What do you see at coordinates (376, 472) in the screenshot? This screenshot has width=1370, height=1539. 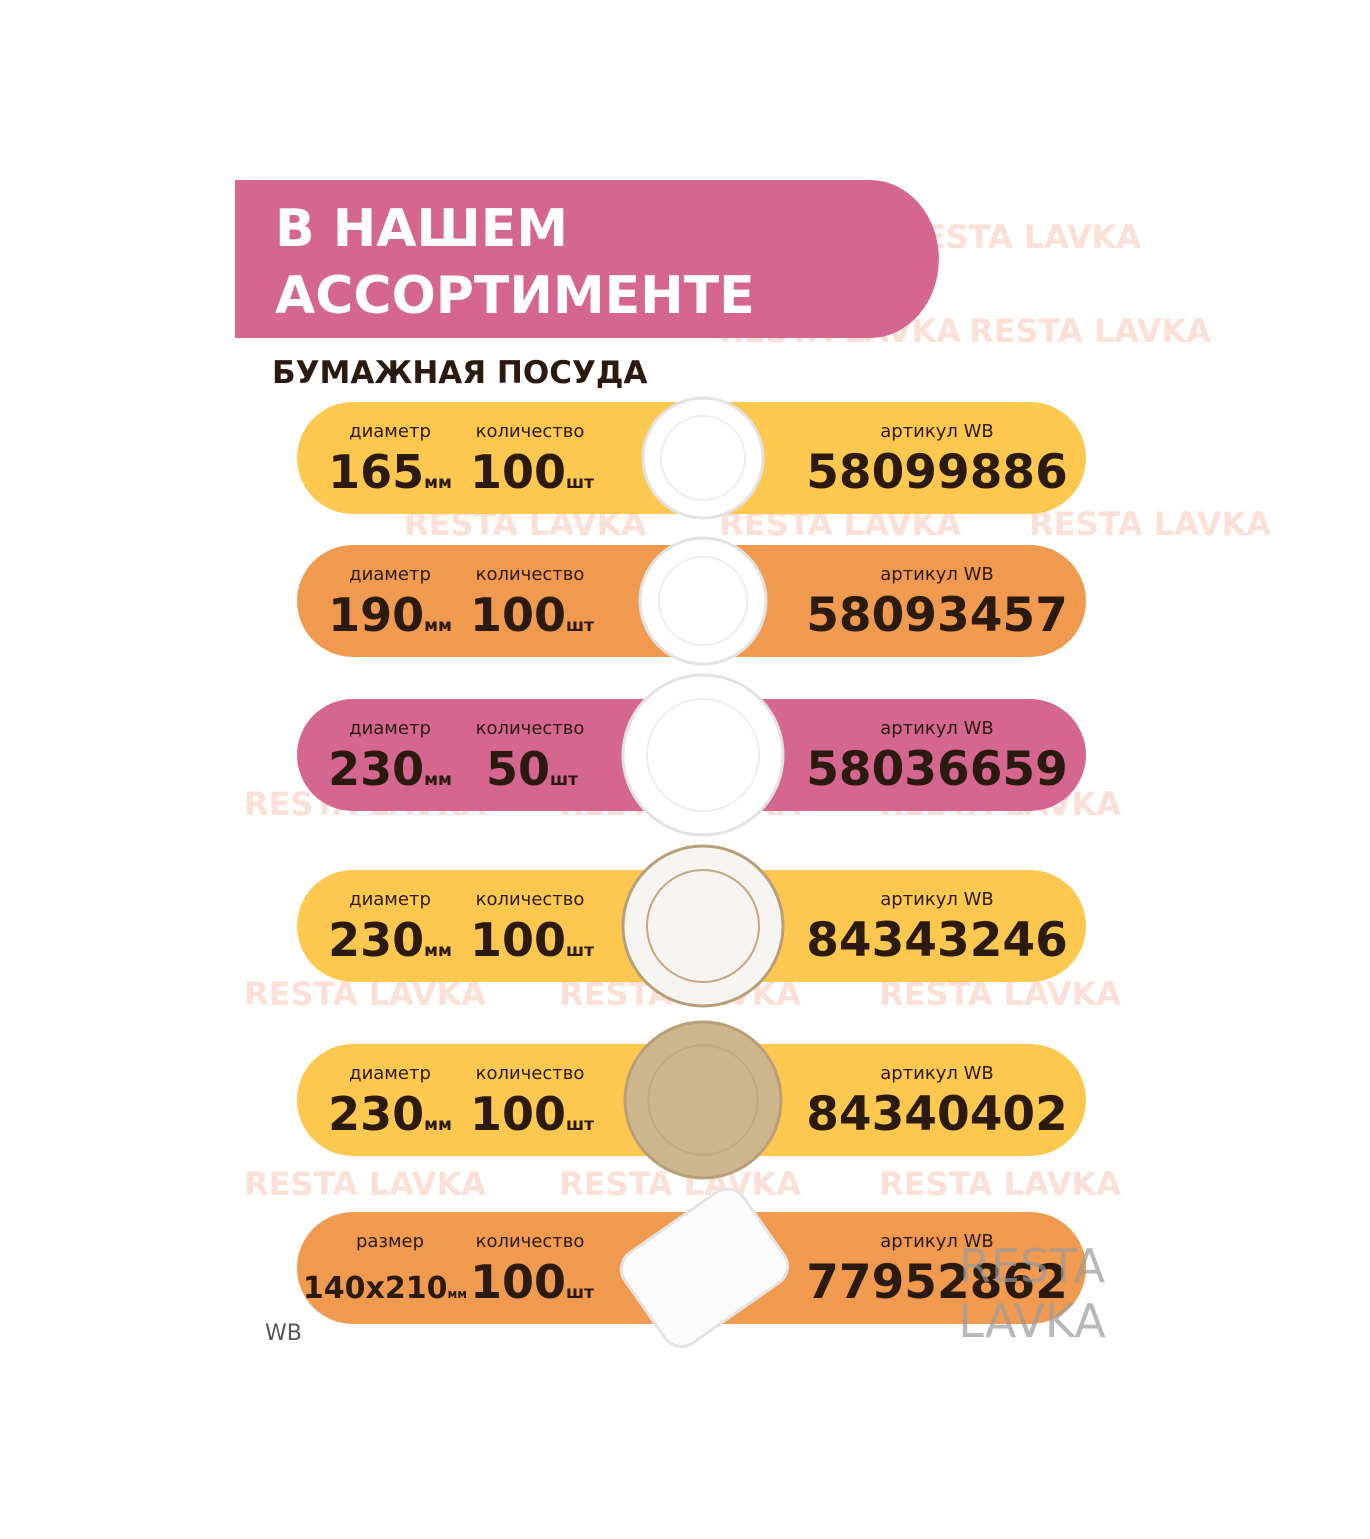 I see `size-number: 165` at bounding box center [376, 472].